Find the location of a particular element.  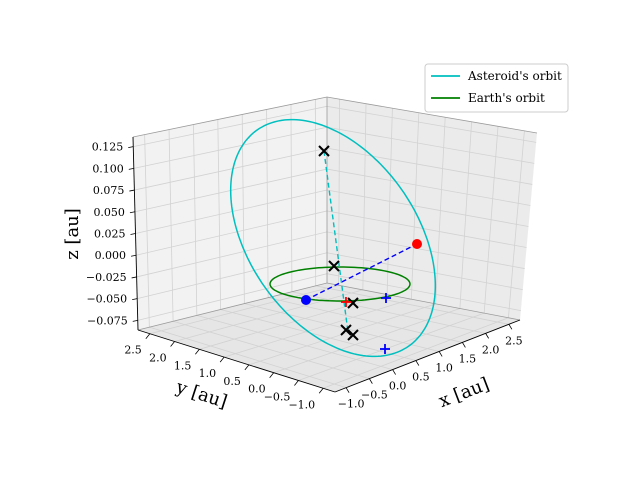

z-tick-label: 0.100 is located at coordinates (108, 168).